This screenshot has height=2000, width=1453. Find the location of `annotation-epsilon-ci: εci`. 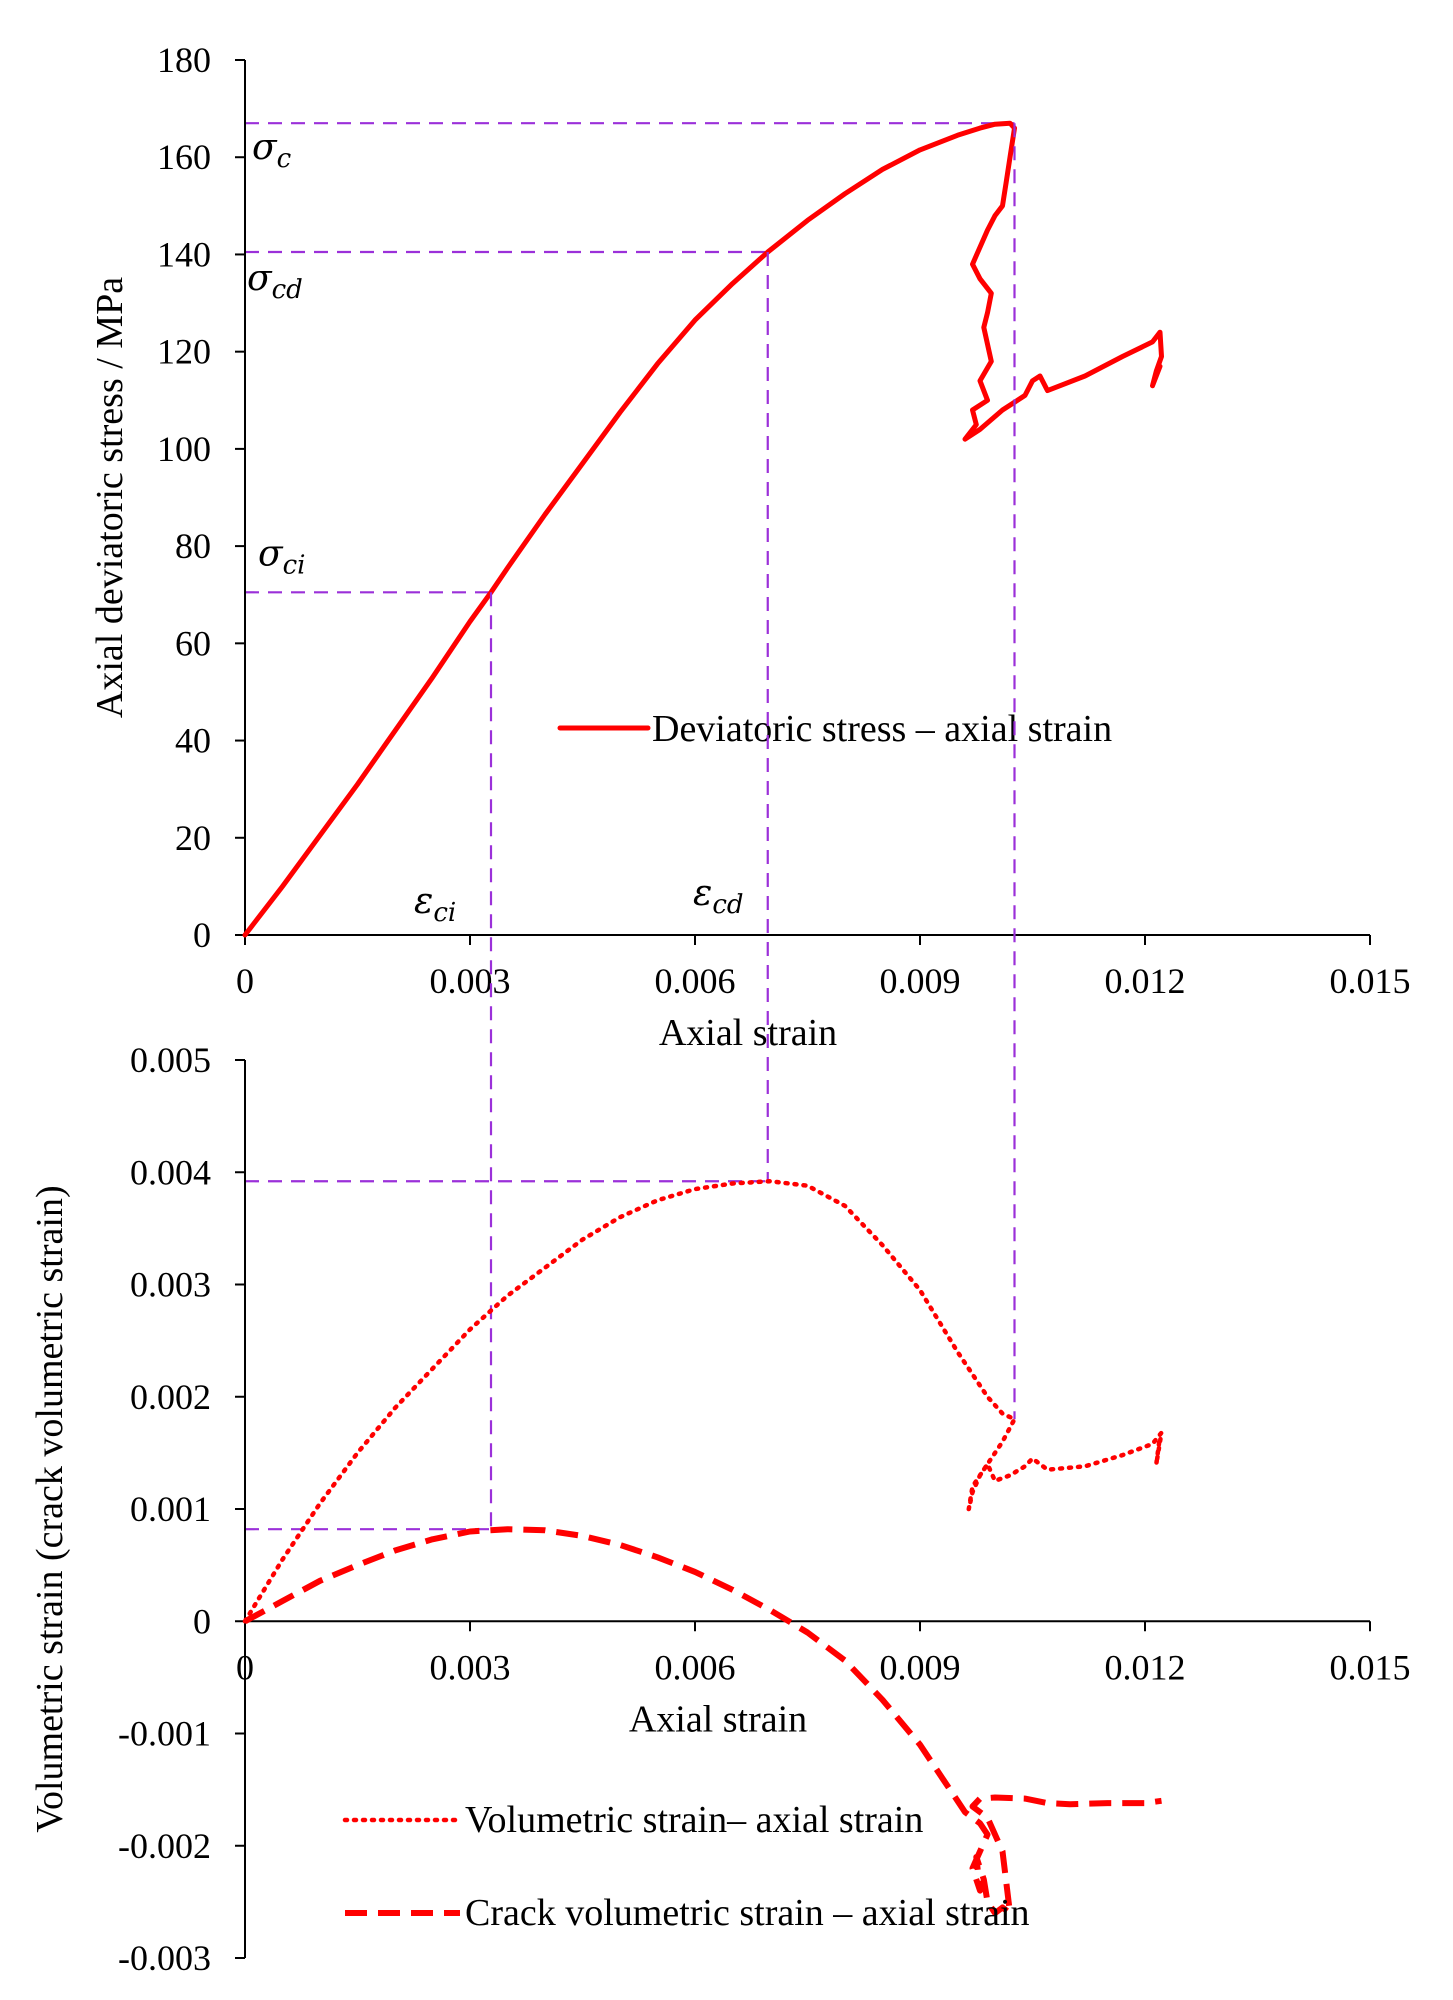

annotation-epsilon-ci: εci is located at coordinates (435, 904).